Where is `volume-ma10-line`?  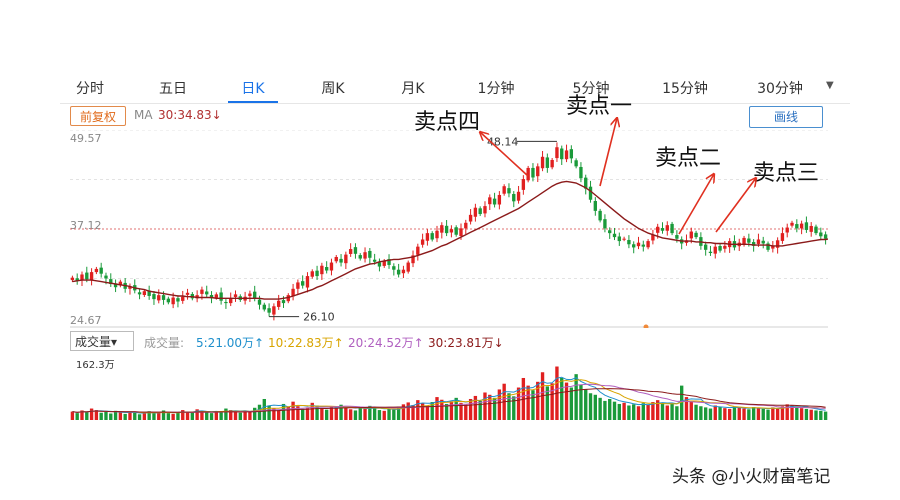
volume-ma10-line is located at coordinates (449, 396).